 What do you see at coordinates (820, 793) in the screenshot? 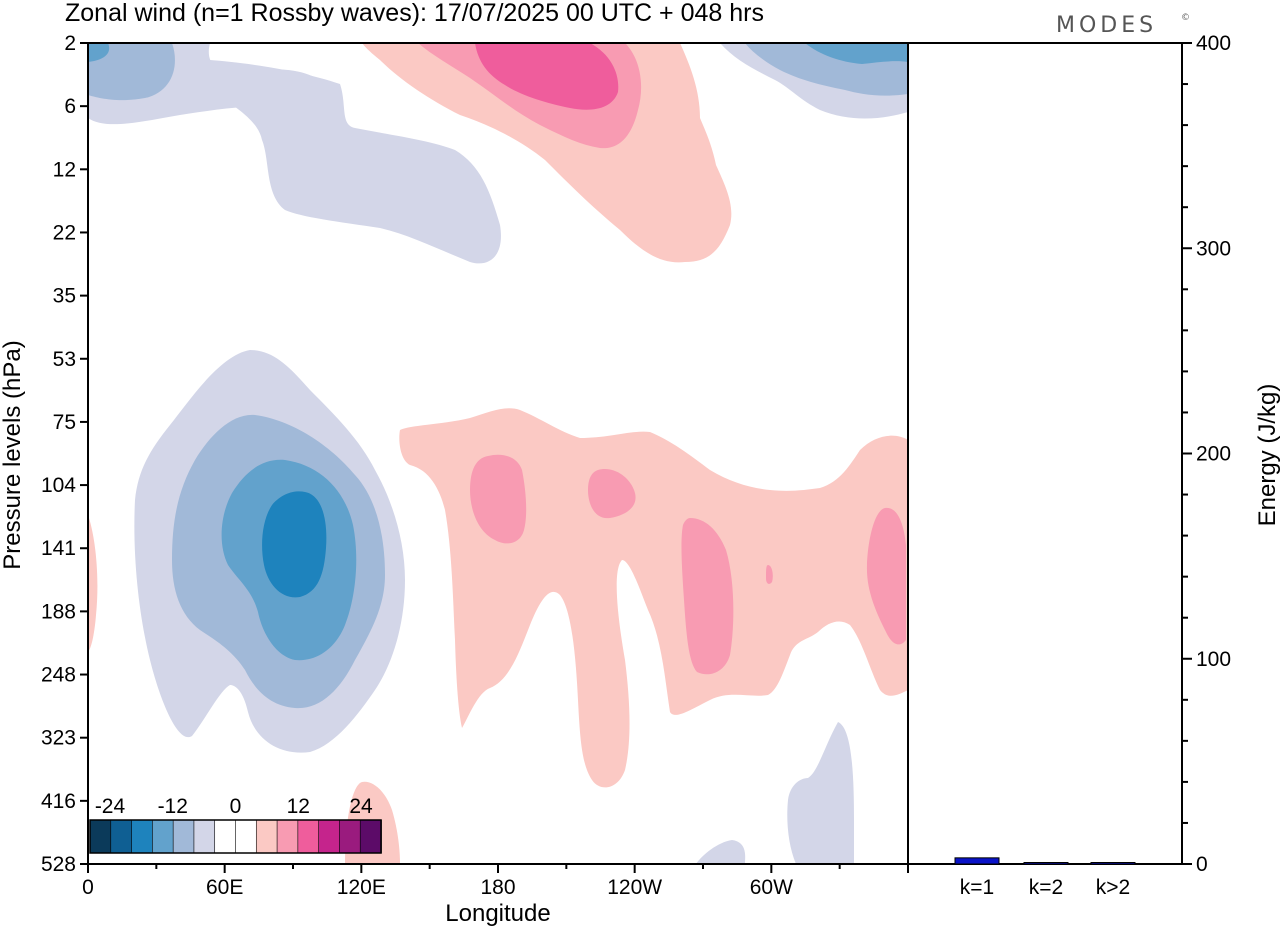
I see `contour-neg-lower-right` at bounding box center [820, 793].